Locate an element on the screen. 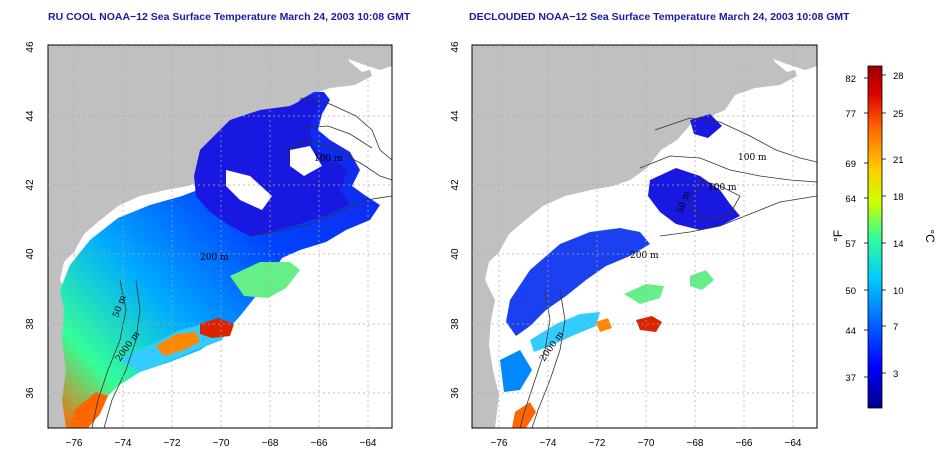 The width and height of the screenshot is (950, 475). right-sst-blue-shelf is located at coordinates (578, 282).